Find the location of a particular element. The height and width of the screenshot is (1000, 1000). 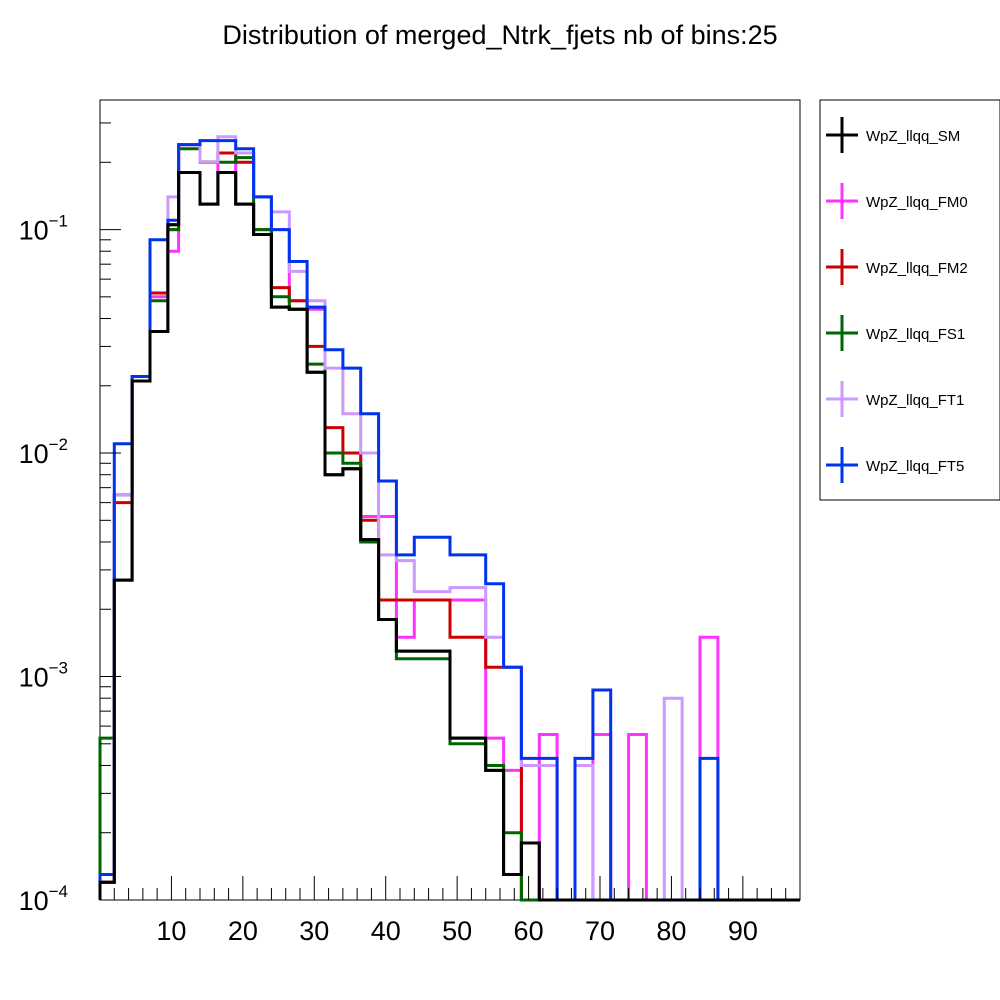

x-tick-label: 90 is located at coordinates (743, 931).